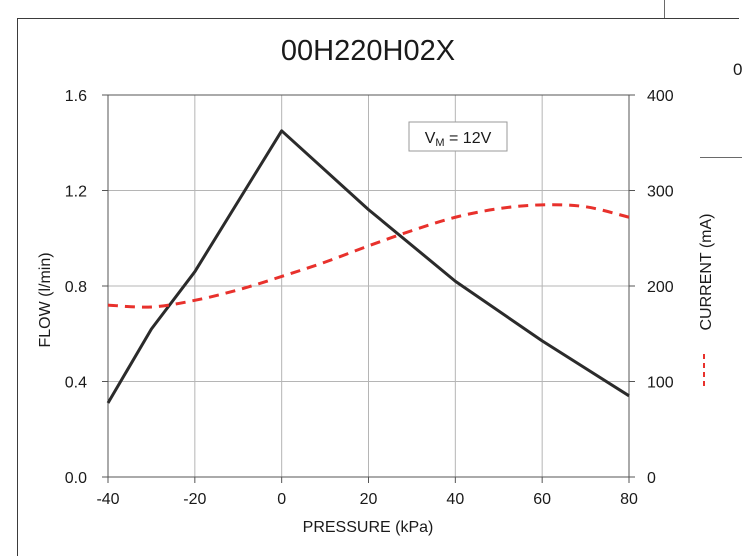 This screenshot has height=556, width=742. Describe the element at coordinates (194, 499) in the screenshot. I see `x-tick-label: -20` at that location.